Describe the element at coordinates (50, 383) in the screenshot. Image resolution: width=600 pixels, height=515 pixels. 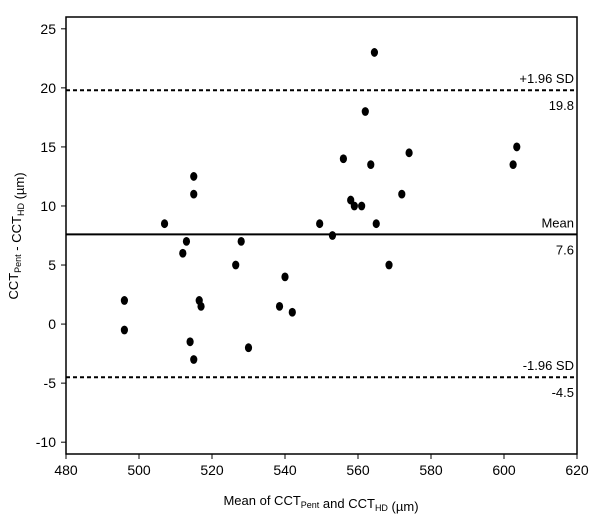
I see `y-tick-label: -5` at that location.